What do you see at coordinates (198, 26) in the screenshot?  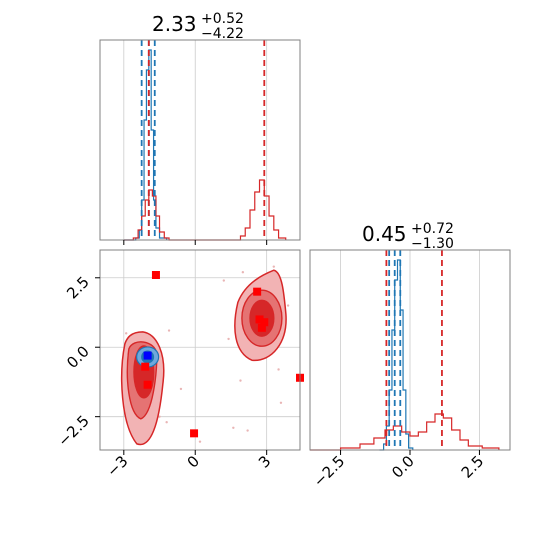 I see `panel-title-p0: 2.33 +0.52 −4.22` at bounding box center [198, 26].